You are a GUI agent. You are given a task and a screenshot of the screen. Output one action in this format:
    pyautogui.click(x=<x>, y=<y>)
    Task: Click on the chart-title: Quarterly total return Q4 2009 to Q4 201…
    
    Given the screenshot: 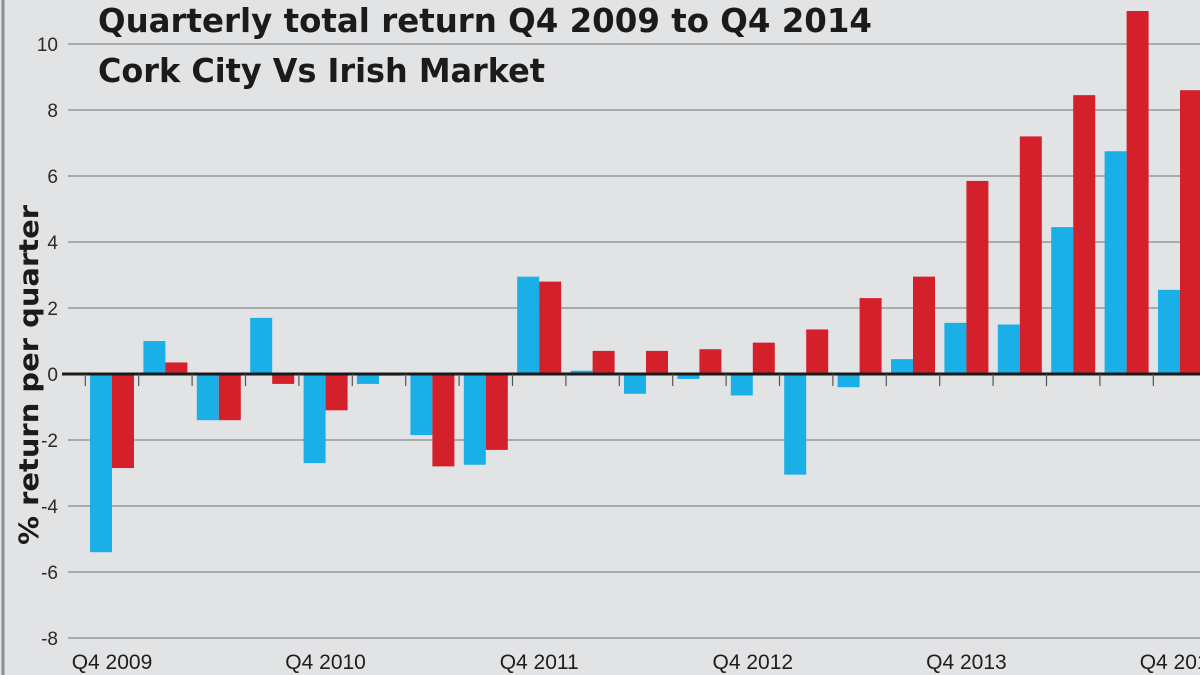 What is the action you would take?
    pyautogui.click(x=485, y=20)
    